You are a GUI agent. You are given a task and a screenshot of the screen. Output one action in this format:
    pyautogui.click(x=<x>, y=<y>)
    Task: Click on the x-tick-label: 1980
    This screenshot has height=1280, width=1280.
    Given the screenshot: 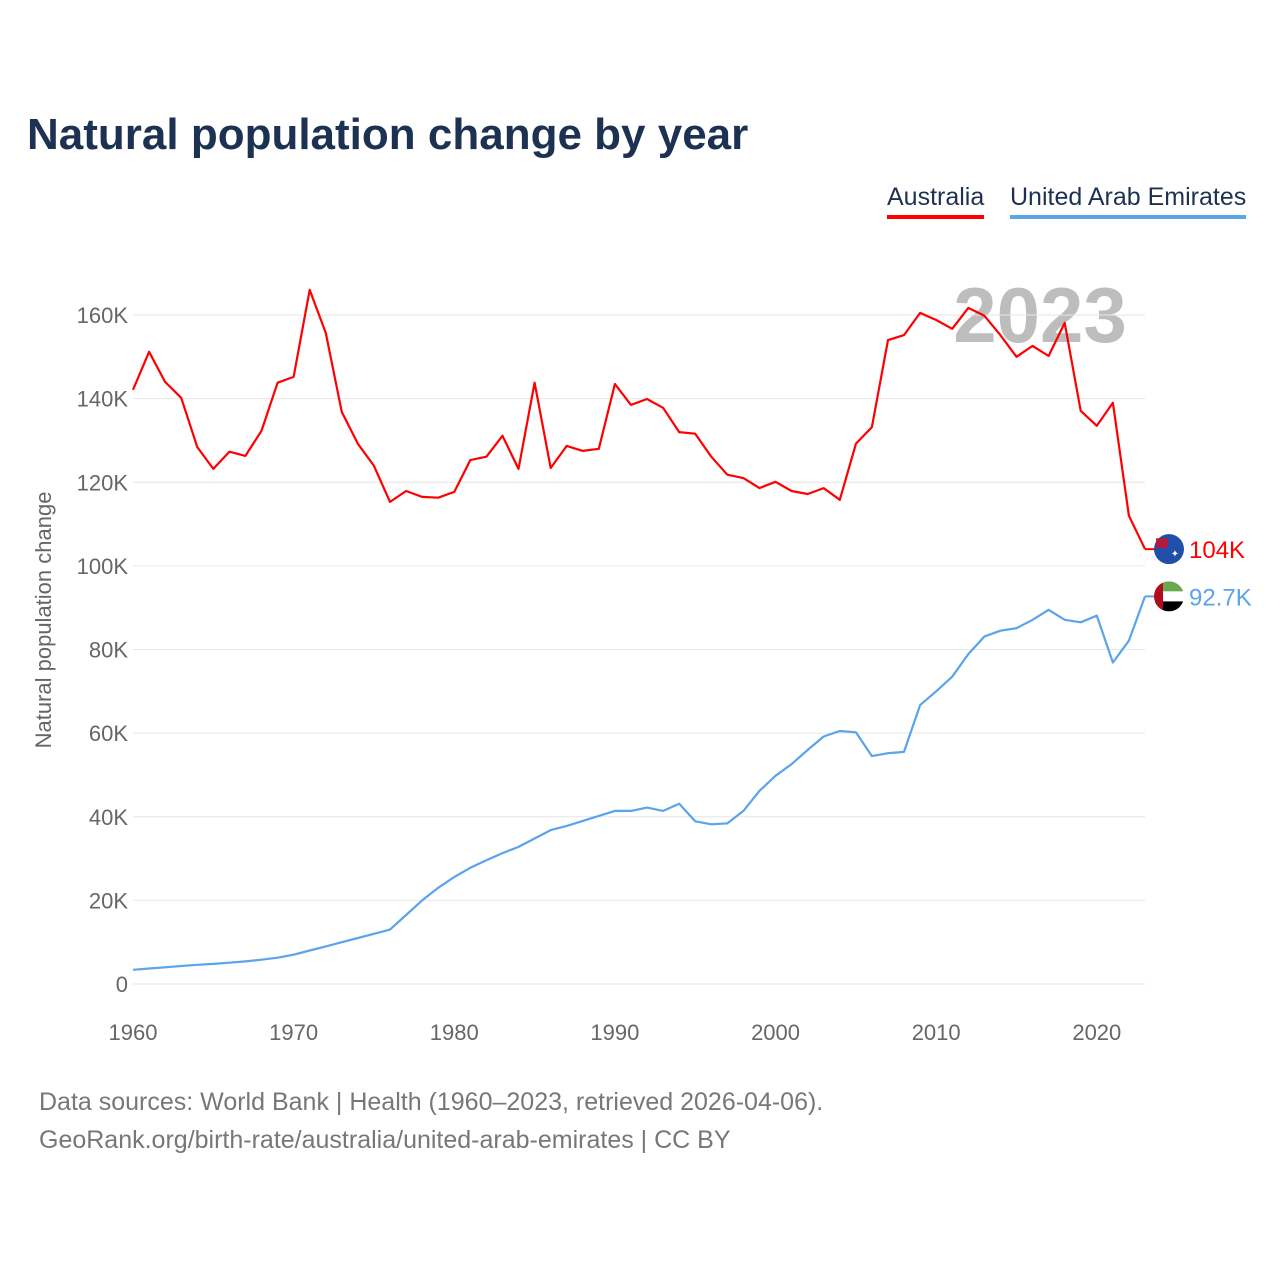 What is the action you would take?
    pyautogui.click(x=454, y=1032)
    